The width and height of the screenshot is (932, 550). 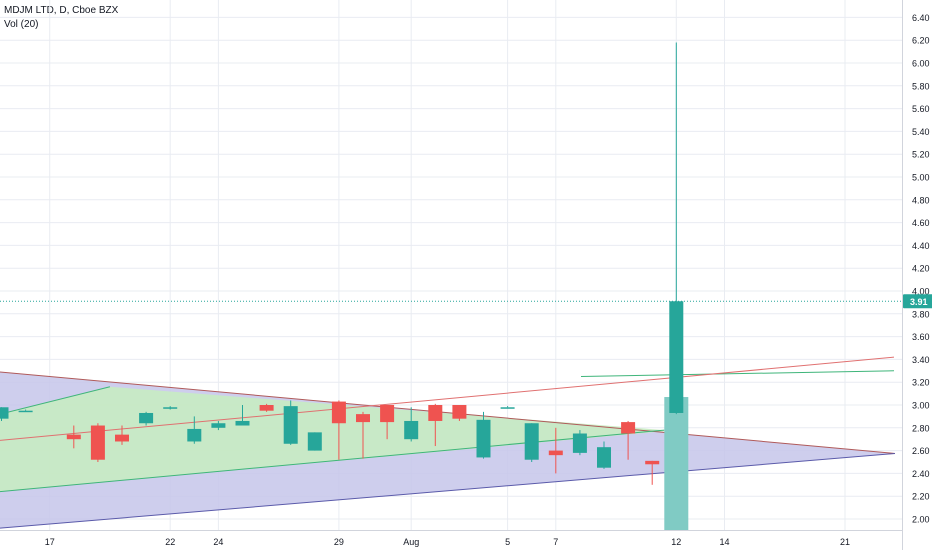 What do you see at coordinates (676, 463) in the screenshot?
I see `volume-bars` at bounding box center [676, 463].